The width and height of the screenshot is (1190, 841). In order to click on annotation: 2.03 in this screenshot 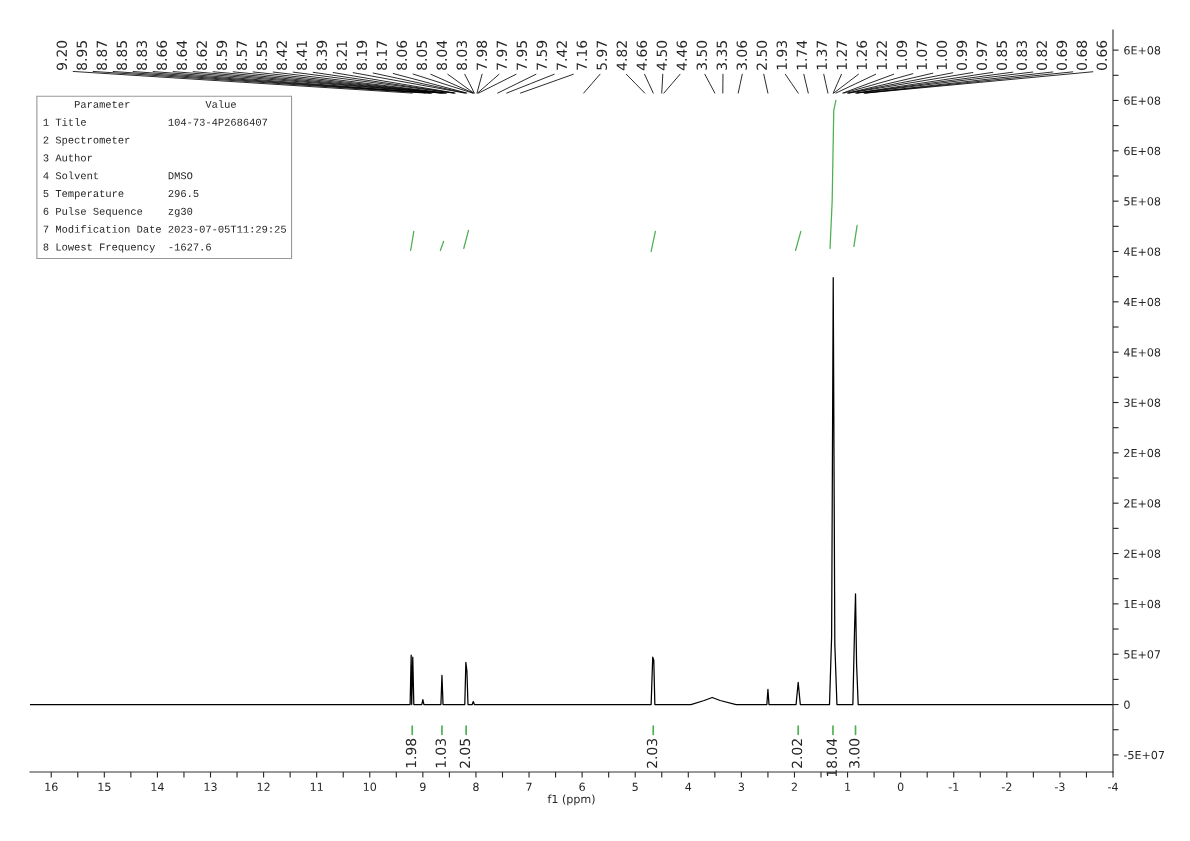, I will do `click(652, 753)`.